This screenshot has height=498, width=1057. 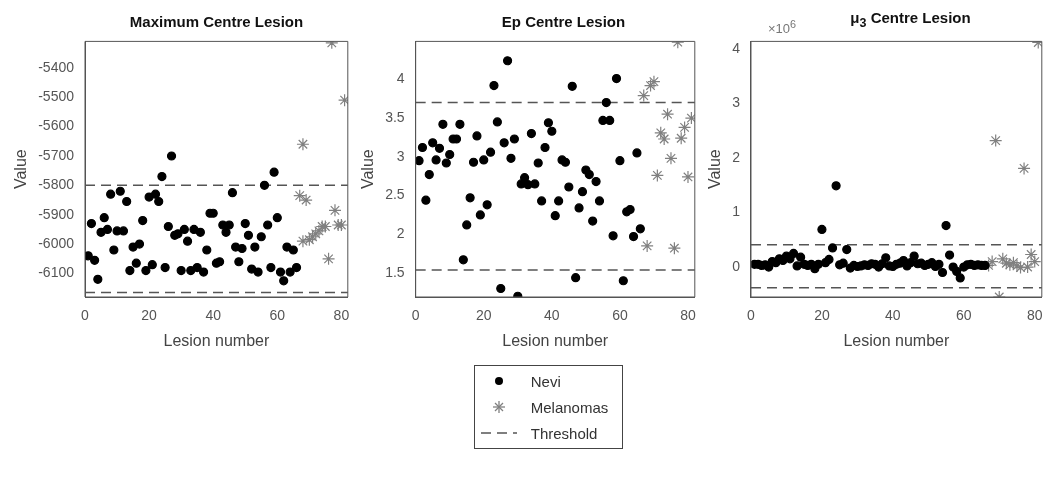 I want to click on y-tick-label: -5400, so click(x=56, y=66).